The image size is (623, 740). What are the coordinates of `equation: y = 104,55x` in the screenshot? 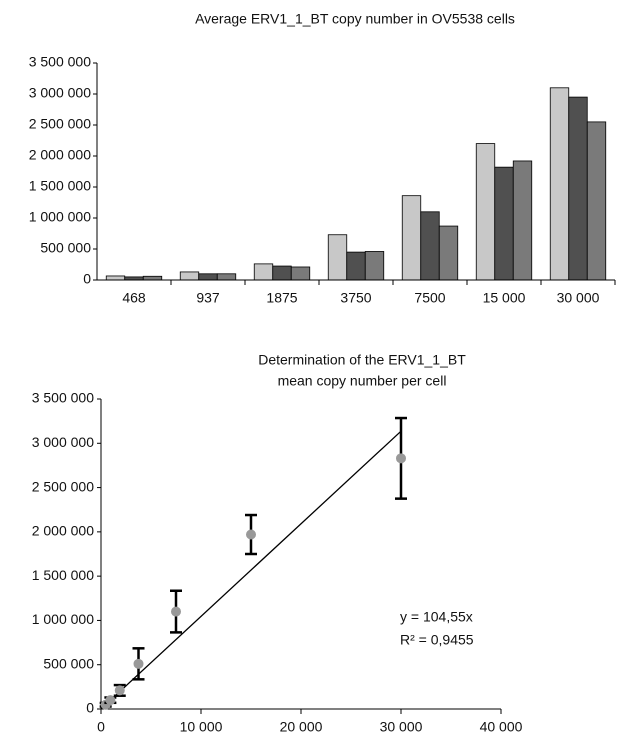 It's located at (436, 617).